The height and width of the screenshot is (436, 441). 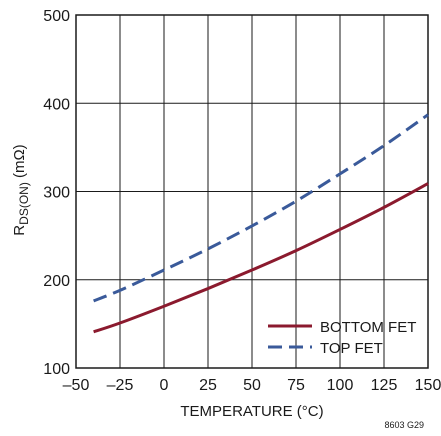 I want to click on y-tick-label: 500, so click(x=56, y=16).